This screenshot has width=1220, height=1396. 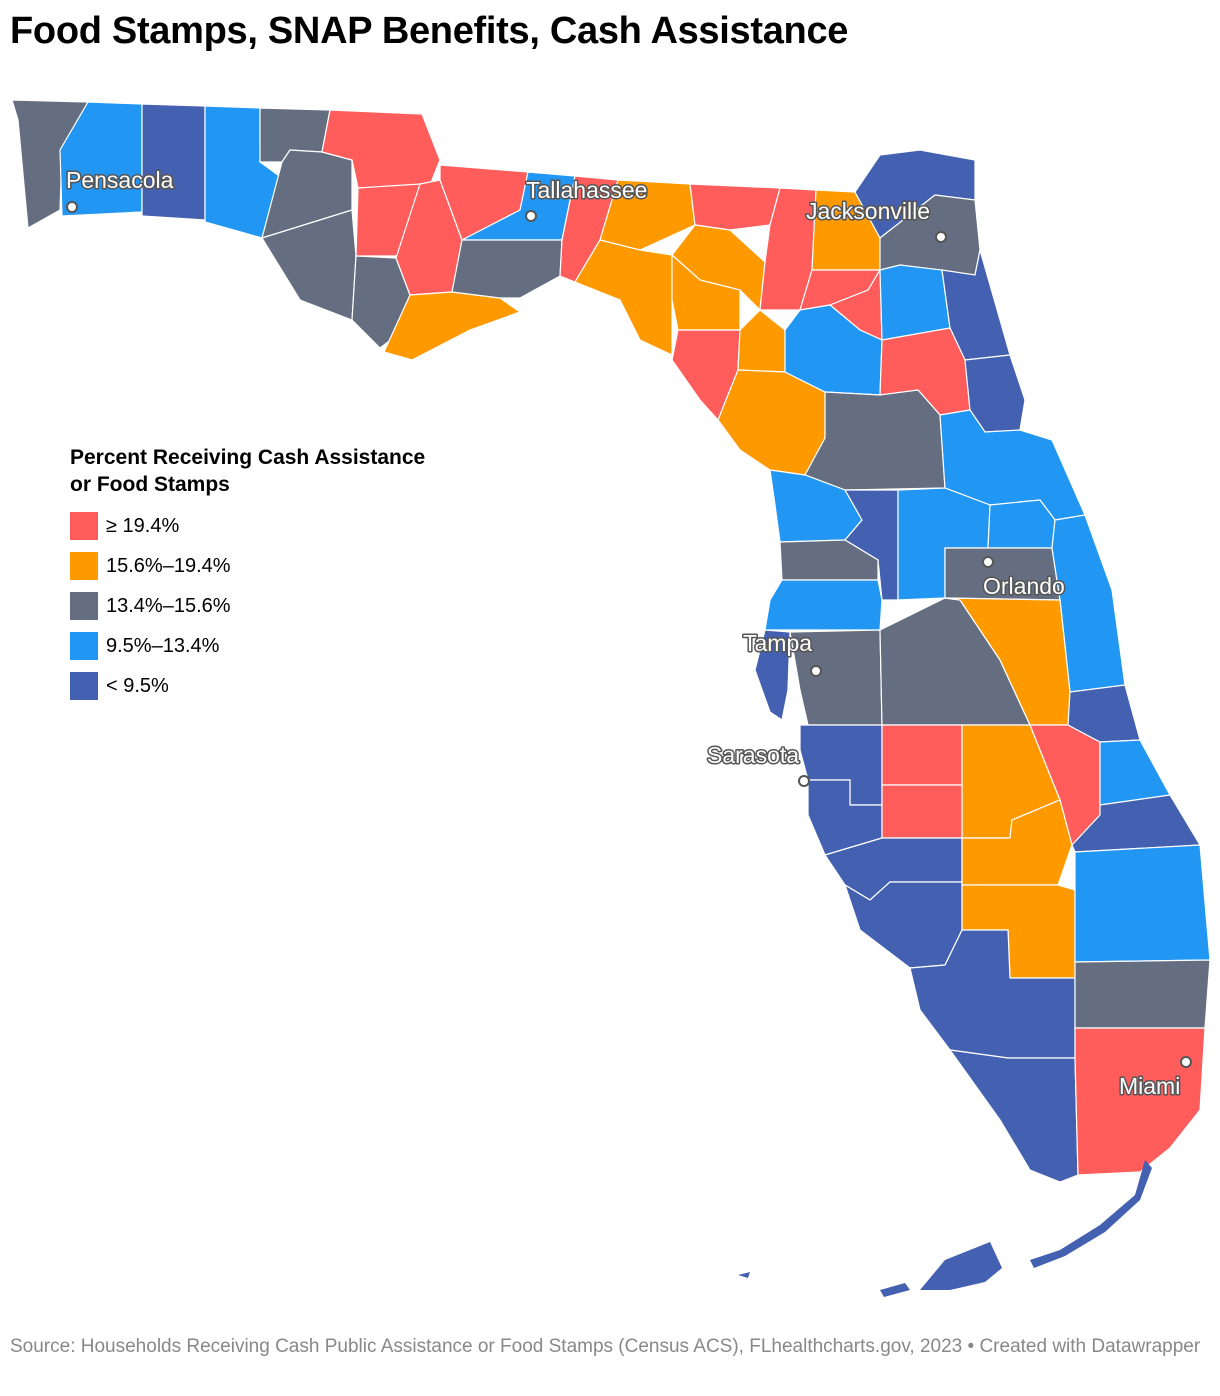 I want to click on city-orlando: Orlando, so click(x=1024, y=578).